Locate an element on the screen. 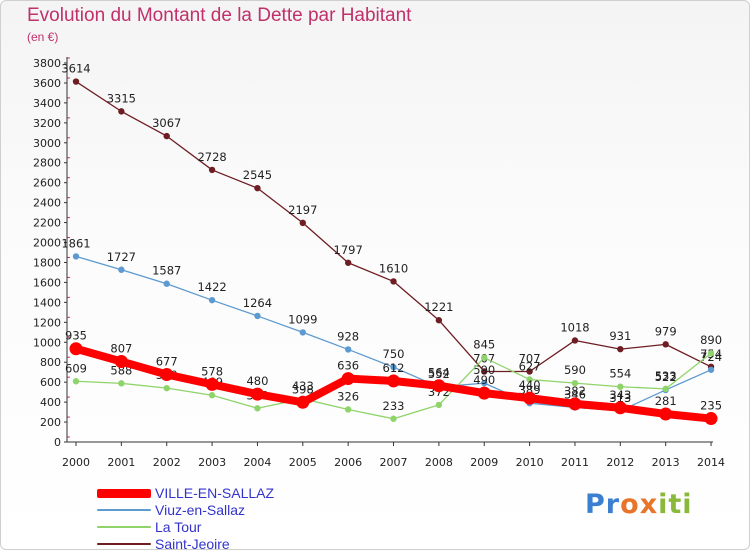  x-tick-label: 2004 is located at coordinates (257, 462).